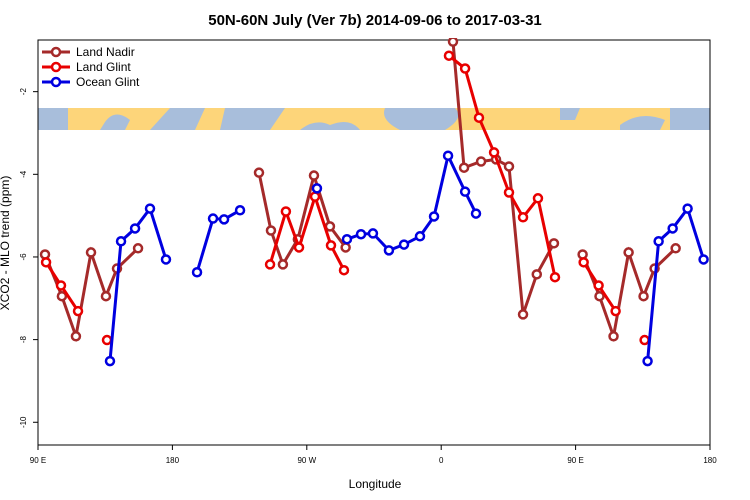 The width and height of the screenshot is (750, 500). Describe the element at coordinates (23, 340) in the screenshot. I see `y-tick-label: -8` at that location.